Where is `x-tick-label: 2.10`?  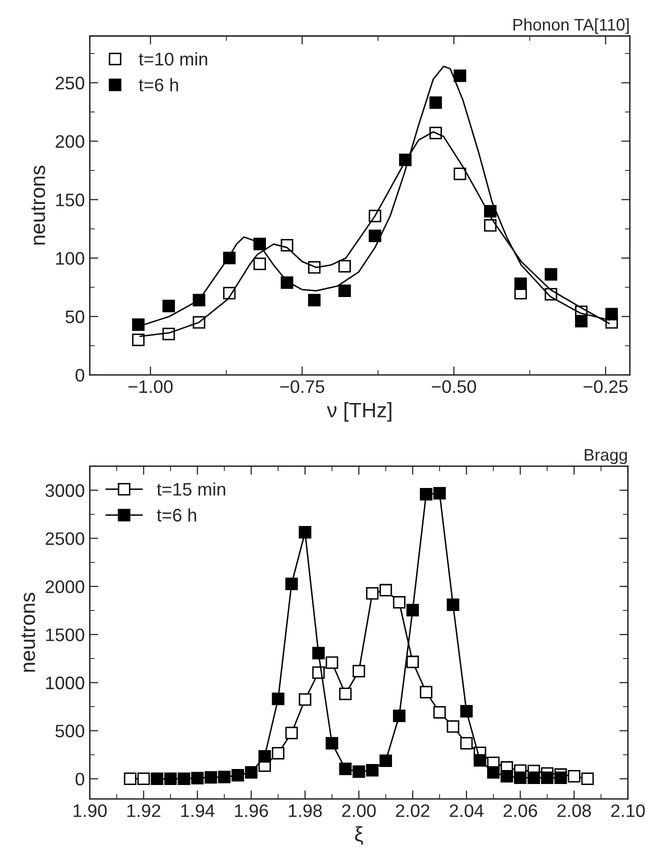 x-tick-label: 2.10 is located at coordinates (628, 811).